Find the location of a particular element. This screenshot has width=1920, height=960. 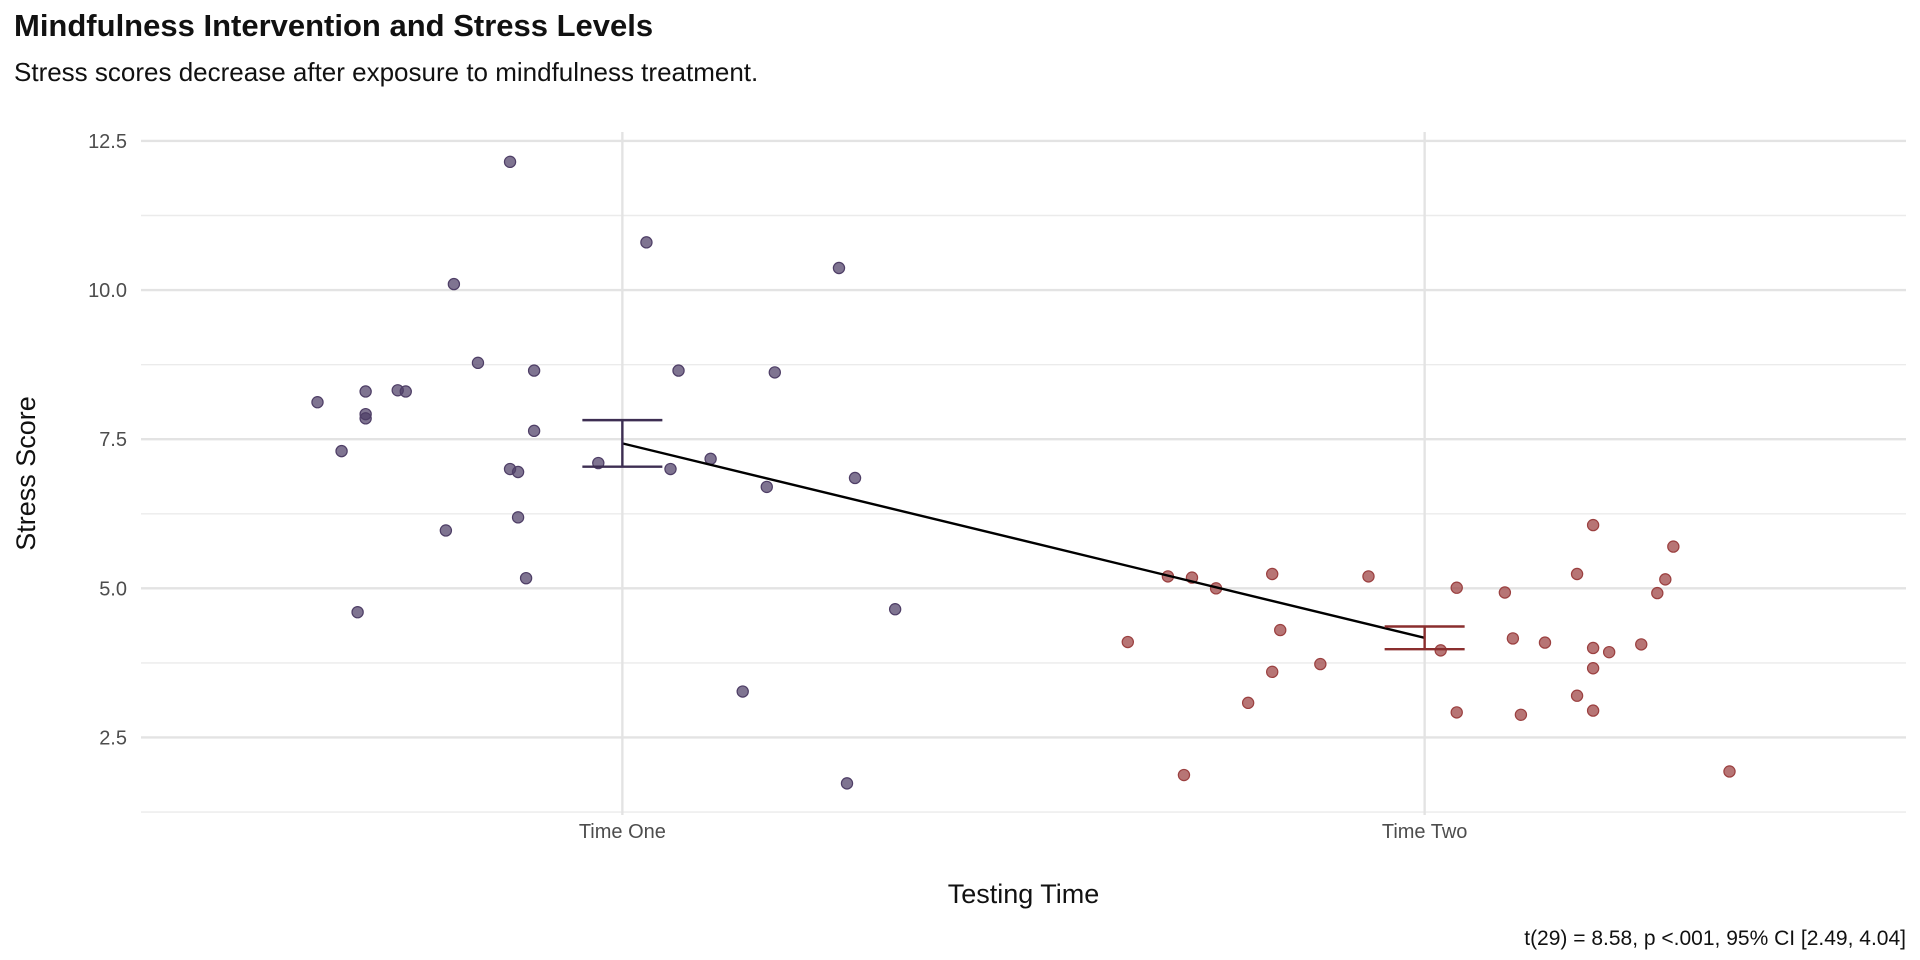

y-tick-label: 2.5 is located at coordinates (113, 738).